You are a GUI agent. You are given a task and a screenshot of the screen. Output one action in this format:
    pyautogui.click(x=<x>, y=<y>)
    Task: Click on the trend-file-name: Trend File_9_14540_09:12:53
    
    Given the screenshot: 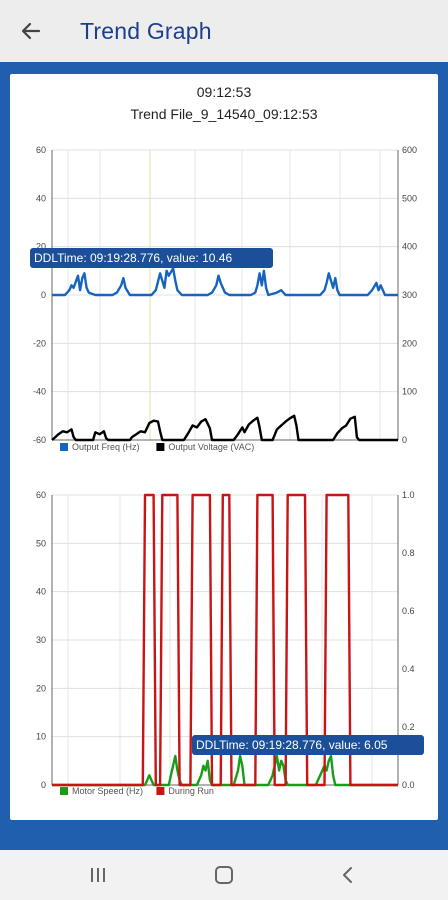 What is the action you would take?
    pyautogui.click(x=224, y=114)
    